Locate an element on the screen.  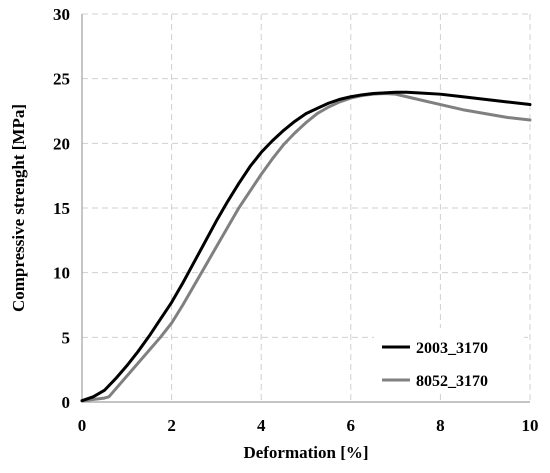
x-tick-label-0: 0 is located at coordinates (82, 425).